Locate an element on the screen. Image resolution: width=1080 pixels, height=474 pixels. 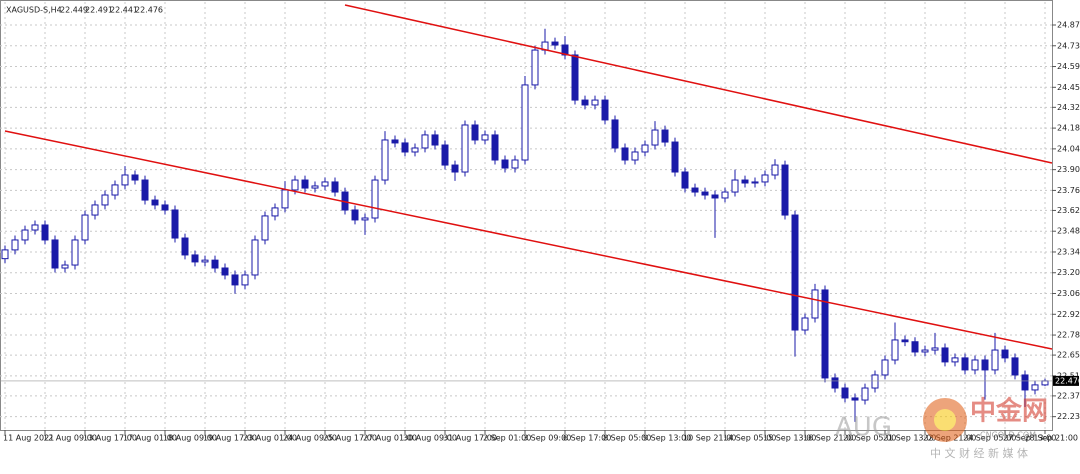
x-tick-label: 21 Sep 13:00 is located at coordinates (909, 438).